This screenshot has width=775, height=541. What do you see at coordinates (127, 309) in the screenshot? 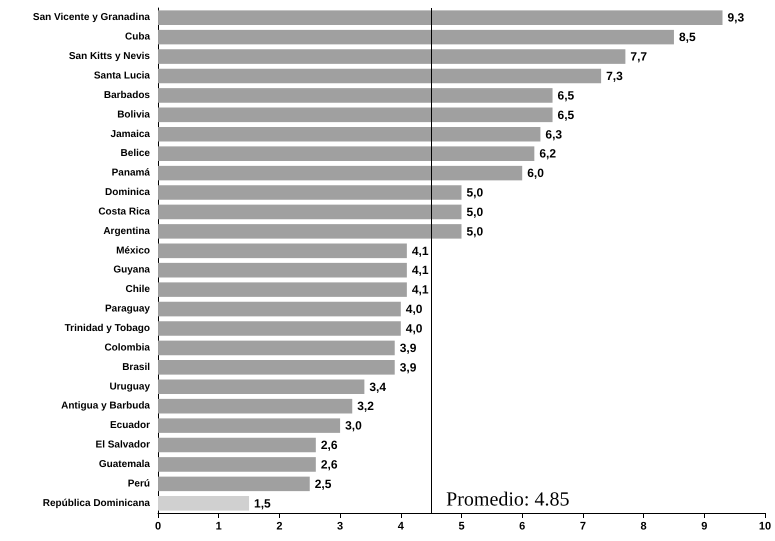
I see `y-tick-label: Paraguay` at bounding box center [127, 309].